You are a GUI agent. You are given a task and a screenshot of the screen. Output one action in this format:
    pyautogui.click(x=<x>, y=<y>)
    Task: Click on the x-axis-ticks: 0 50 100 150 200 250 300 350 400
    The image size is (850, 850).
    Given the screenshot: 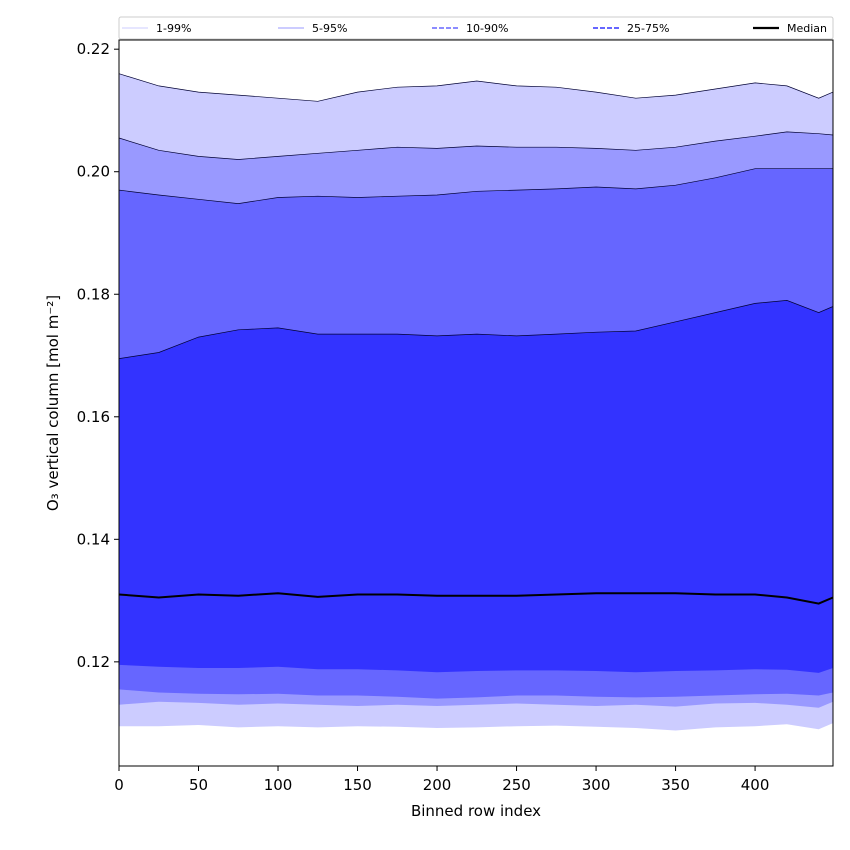 What is the action you would take?
    pyautogui.click(x=441, y=780)
    